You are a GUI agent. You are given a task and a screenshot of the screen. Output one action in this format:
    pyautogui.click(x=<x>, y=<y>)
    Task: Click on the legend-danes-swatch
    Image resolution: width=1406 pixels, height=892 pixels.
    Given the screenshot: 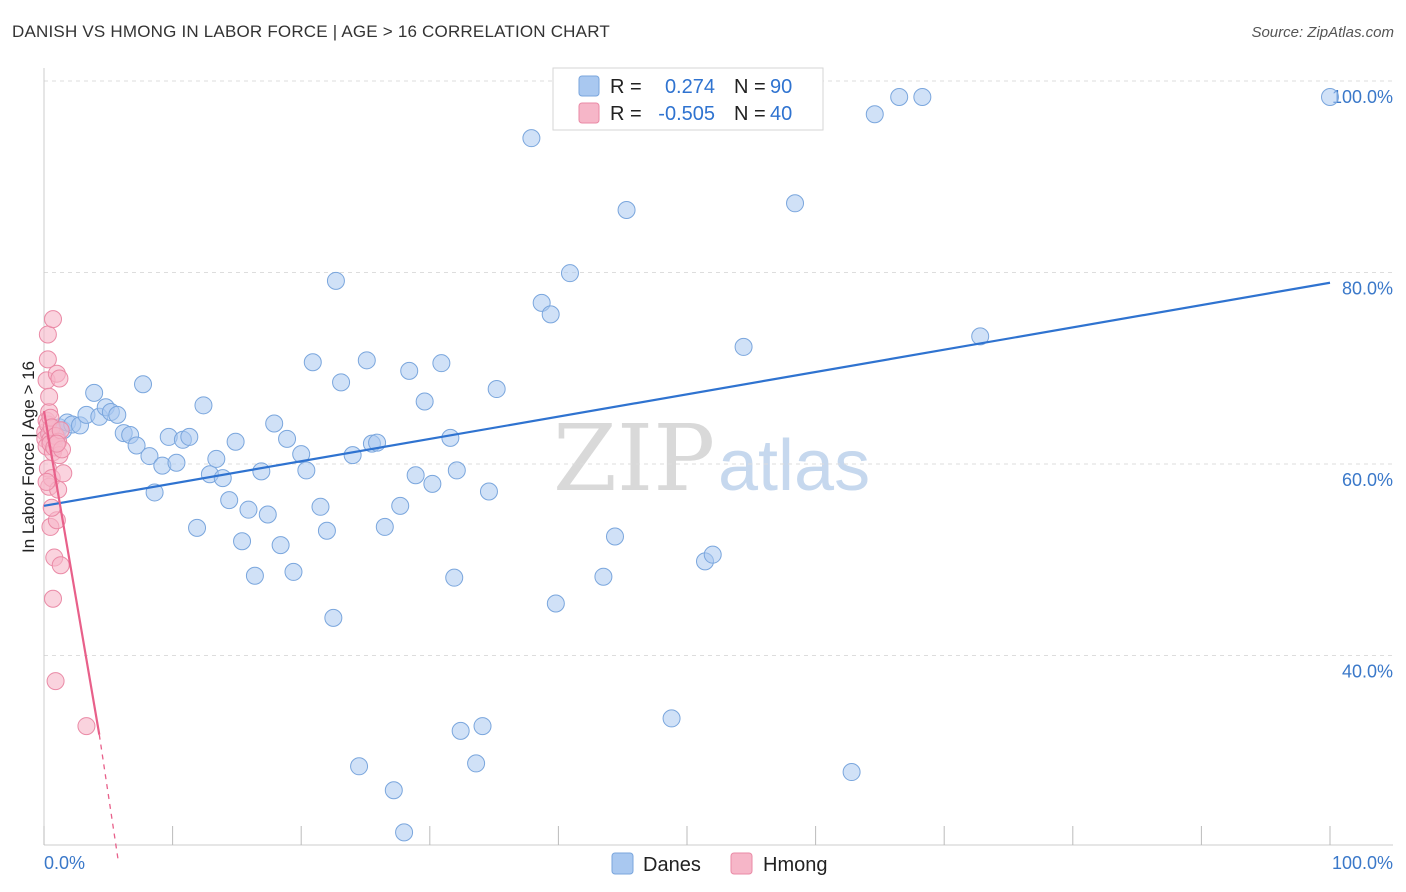 What is the action you would take?
    pyautogui.click(x=589, y=86)
    